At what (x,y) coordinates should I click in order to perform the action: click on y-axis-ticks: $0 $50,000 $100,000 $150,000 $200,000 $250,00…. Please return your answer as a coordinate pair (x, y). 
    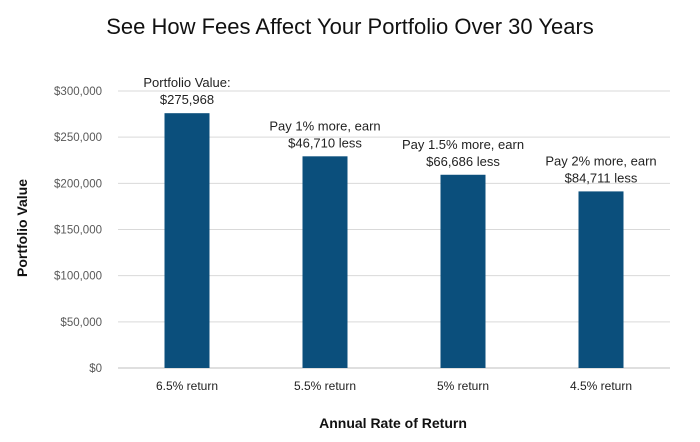
    Looking at the image, I should click on (78, 230).